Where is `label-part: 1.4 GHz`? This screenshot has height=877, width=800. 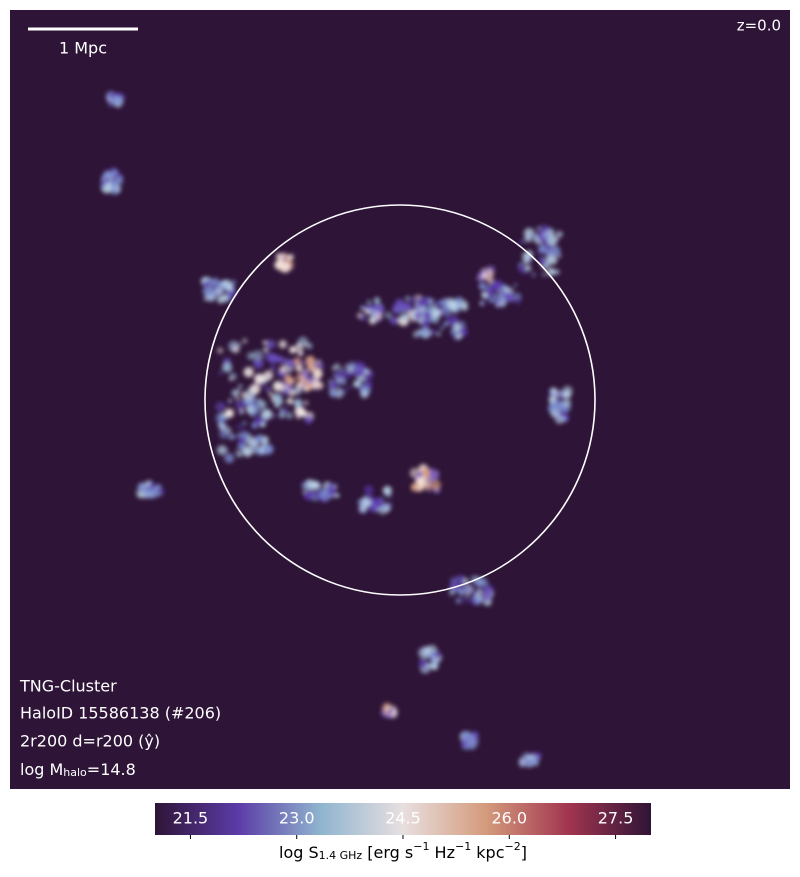
label-part: 1.4 GHz is located at coordinates (341, 855).